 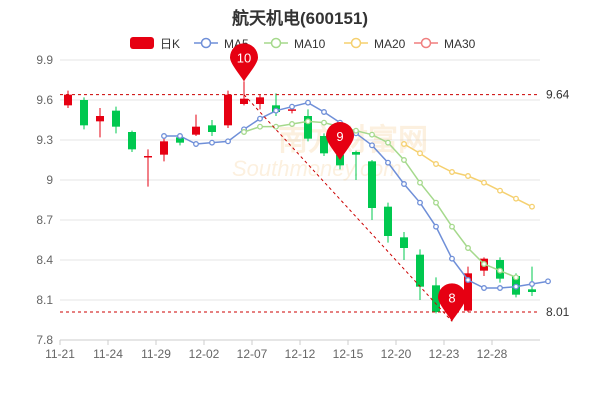 I want to click on pin-marker: 8, so click(x=452, y=302).